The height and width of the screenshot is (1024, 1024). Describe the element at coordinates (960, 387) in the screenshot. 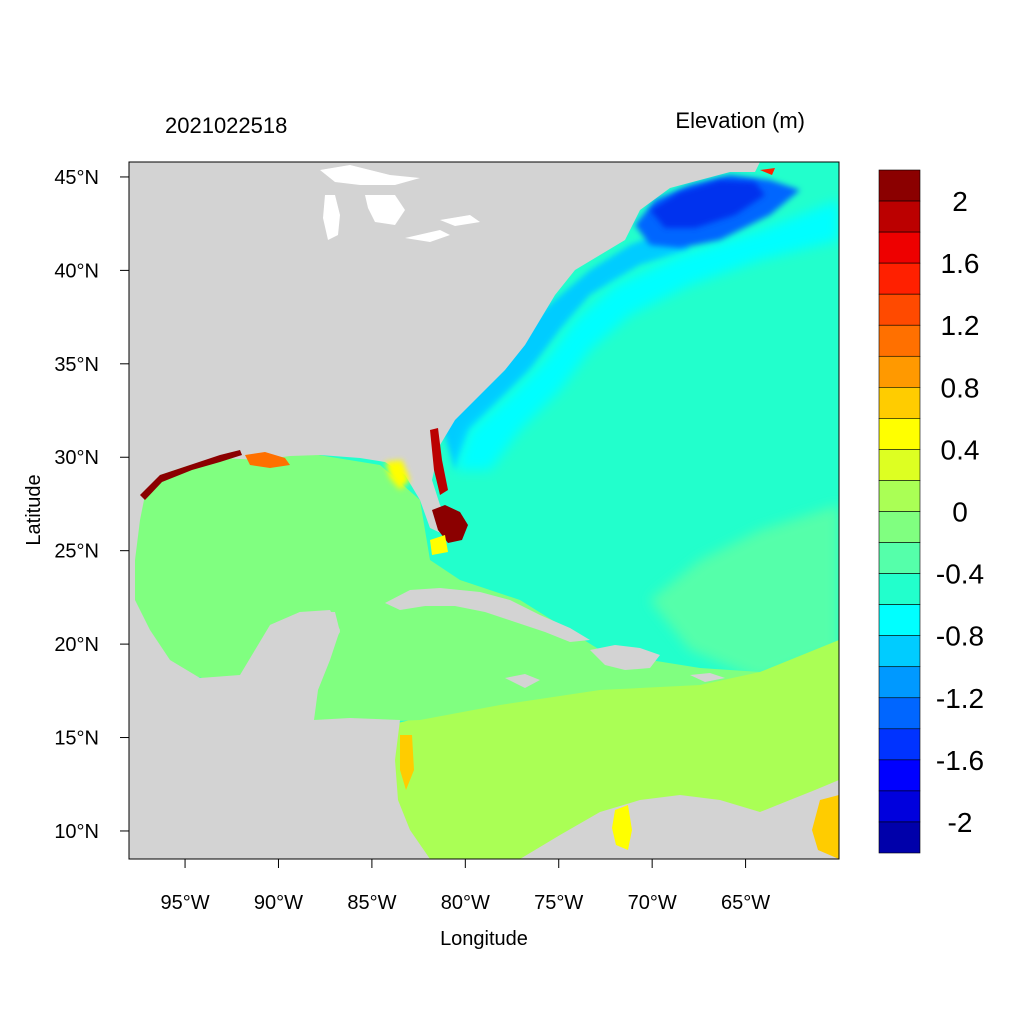

I see `colorbar-tick-label: 0.8` at that location.